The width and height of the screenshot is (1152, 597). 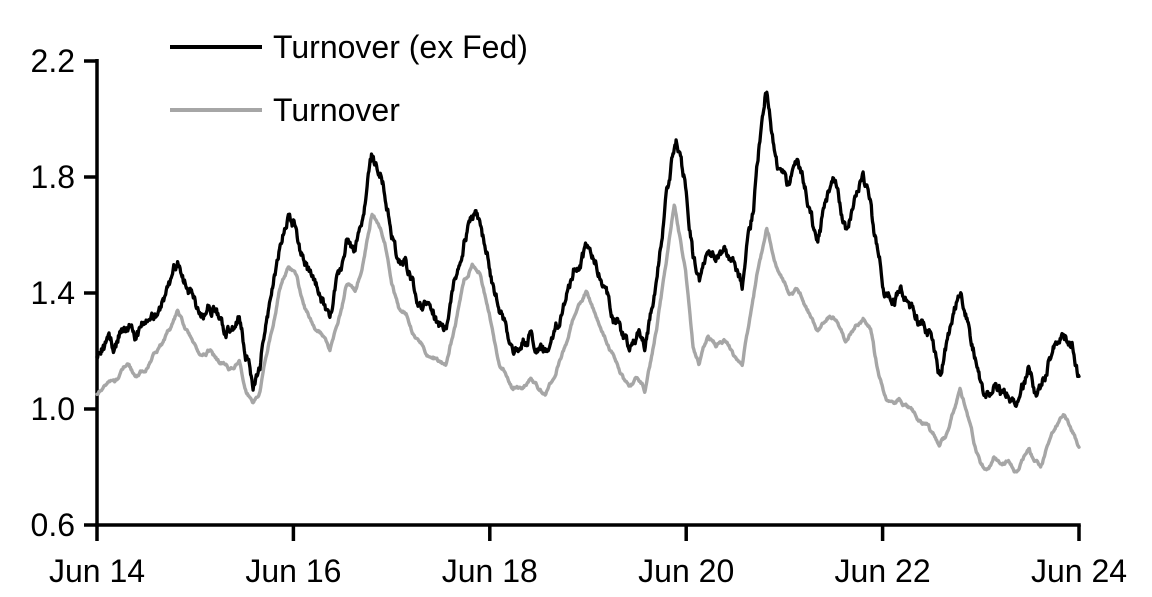 I want to click on x-tick-label: Jun 18, so click(x=490, y=571).